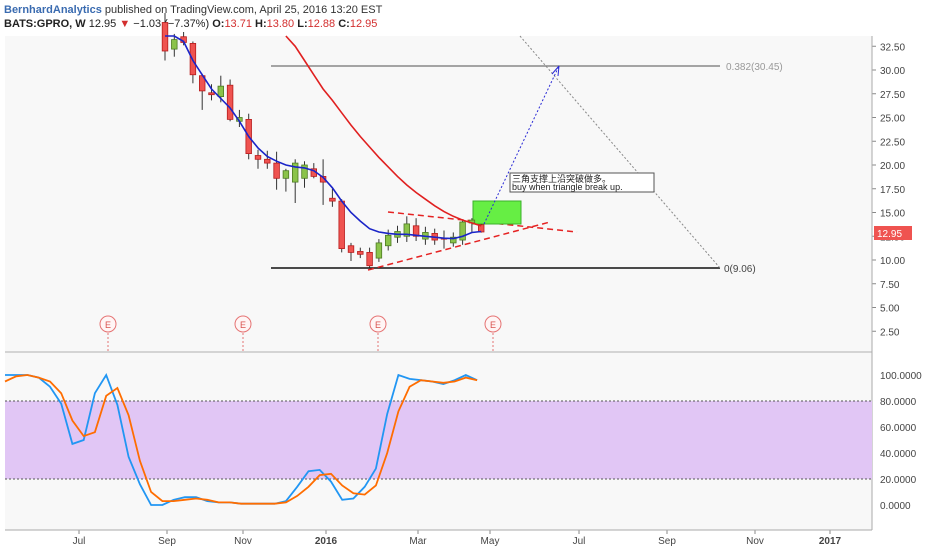 Image resolution: width=932 pixels, height=550 pixels. What do you see at coordinates (890, 332) in the screenshot?
I see `price-axis-tick-label: 2.50` at bounding box center [890, 332].